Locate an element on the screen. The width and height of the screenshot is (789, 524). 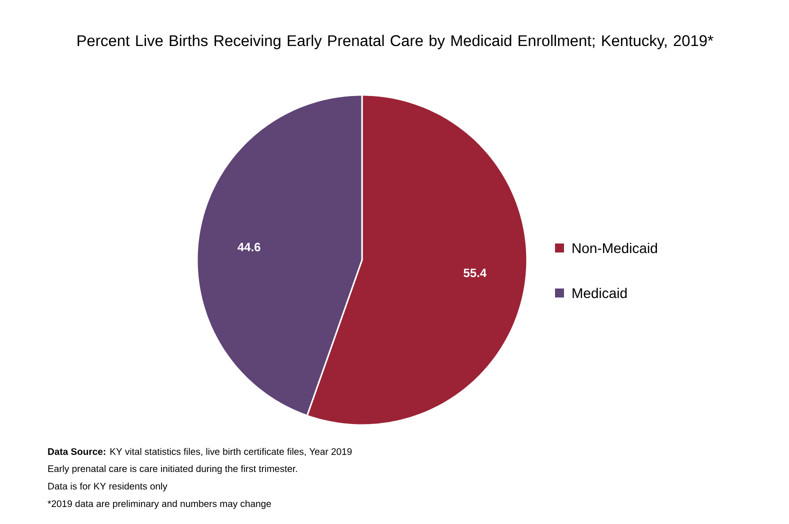
data-label: 44.6 is located at coordinates (249, 247).